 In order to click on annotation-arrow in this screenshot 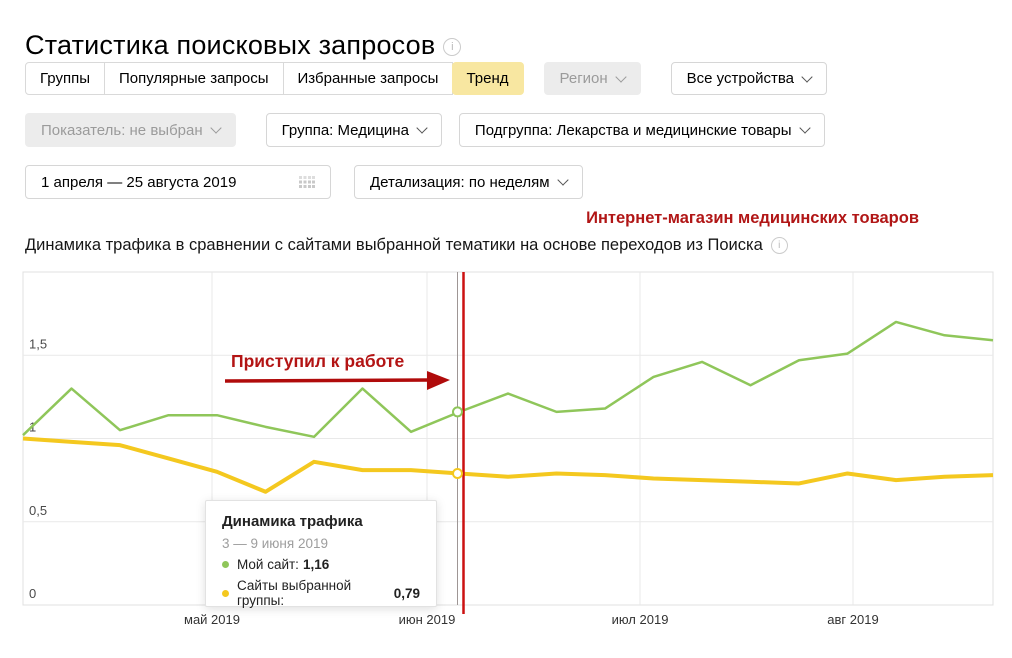, I will do `click(327, 380)`.